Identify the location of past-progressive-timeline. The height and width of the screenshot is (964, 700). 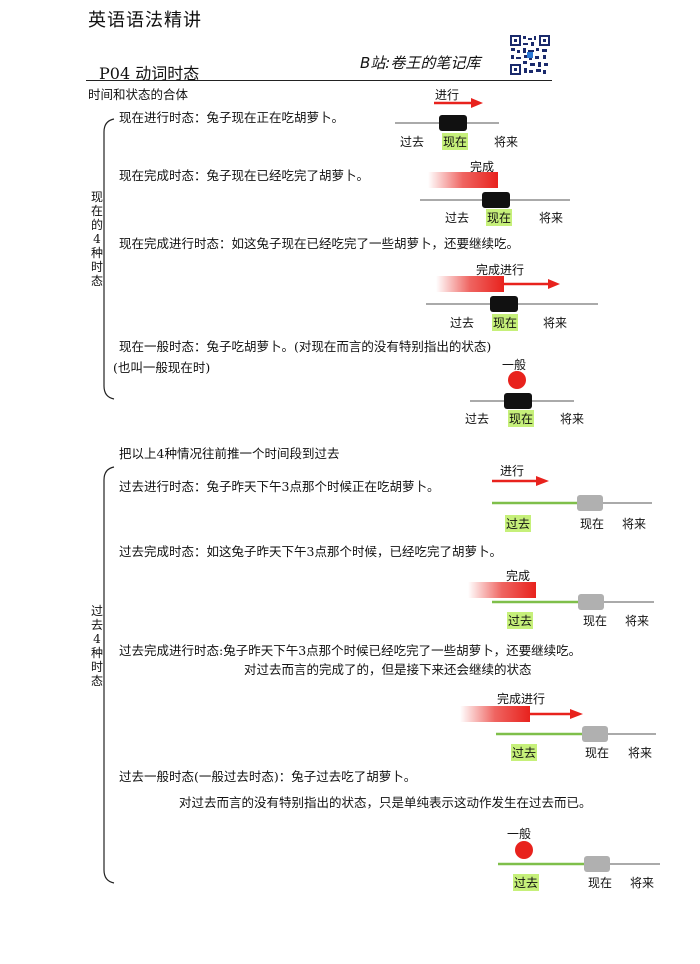
(572, 493).